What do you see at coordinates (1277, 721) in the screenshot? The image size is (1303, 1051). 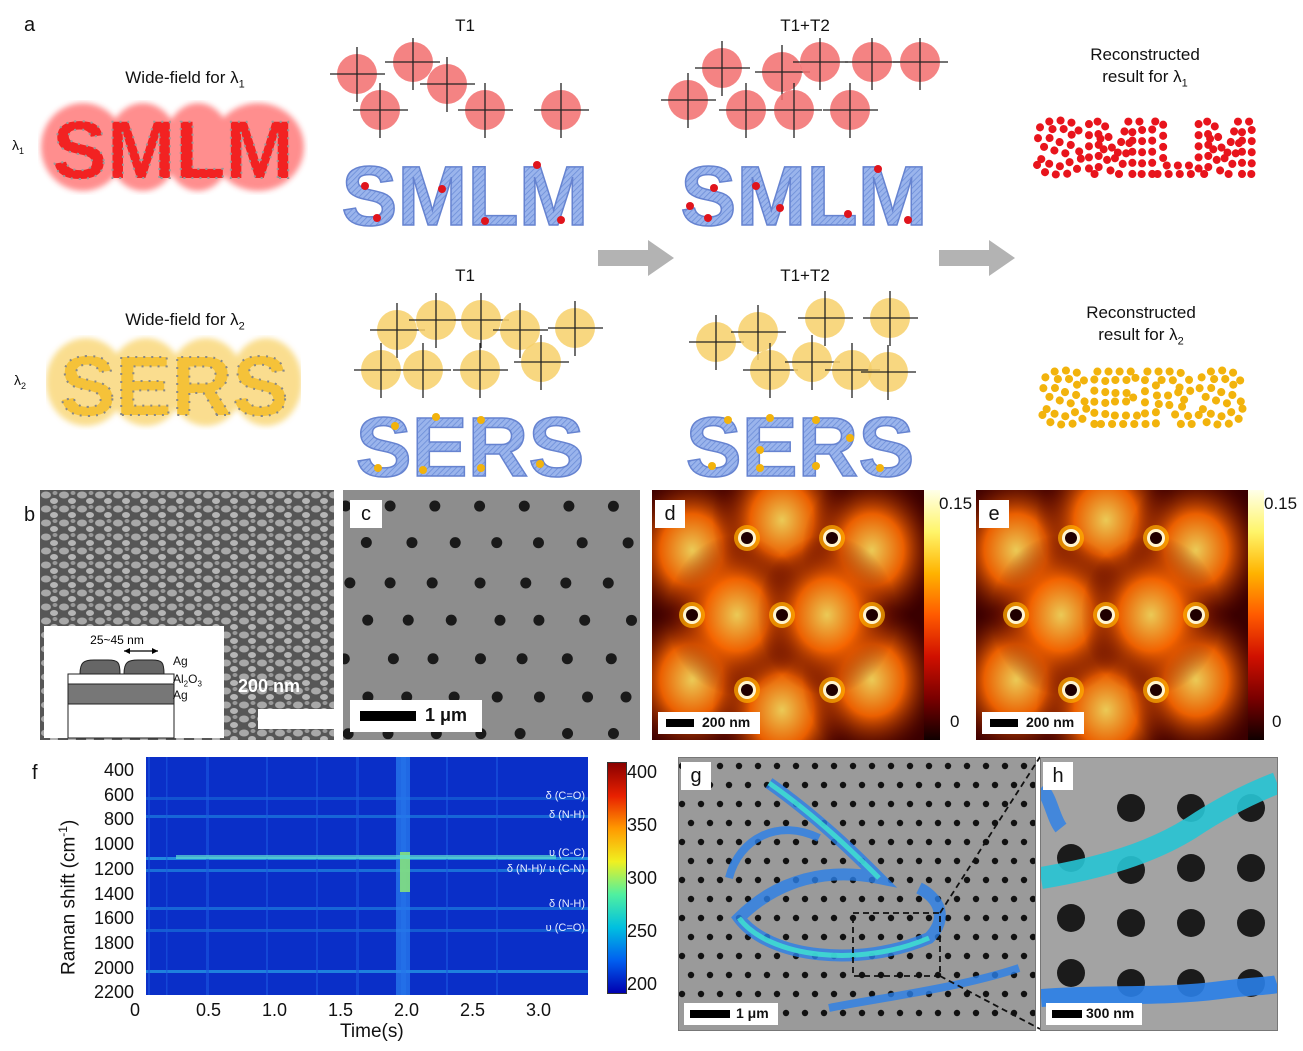 I see `colorbar-e-min: 0` at bounding box center [1277, 721].